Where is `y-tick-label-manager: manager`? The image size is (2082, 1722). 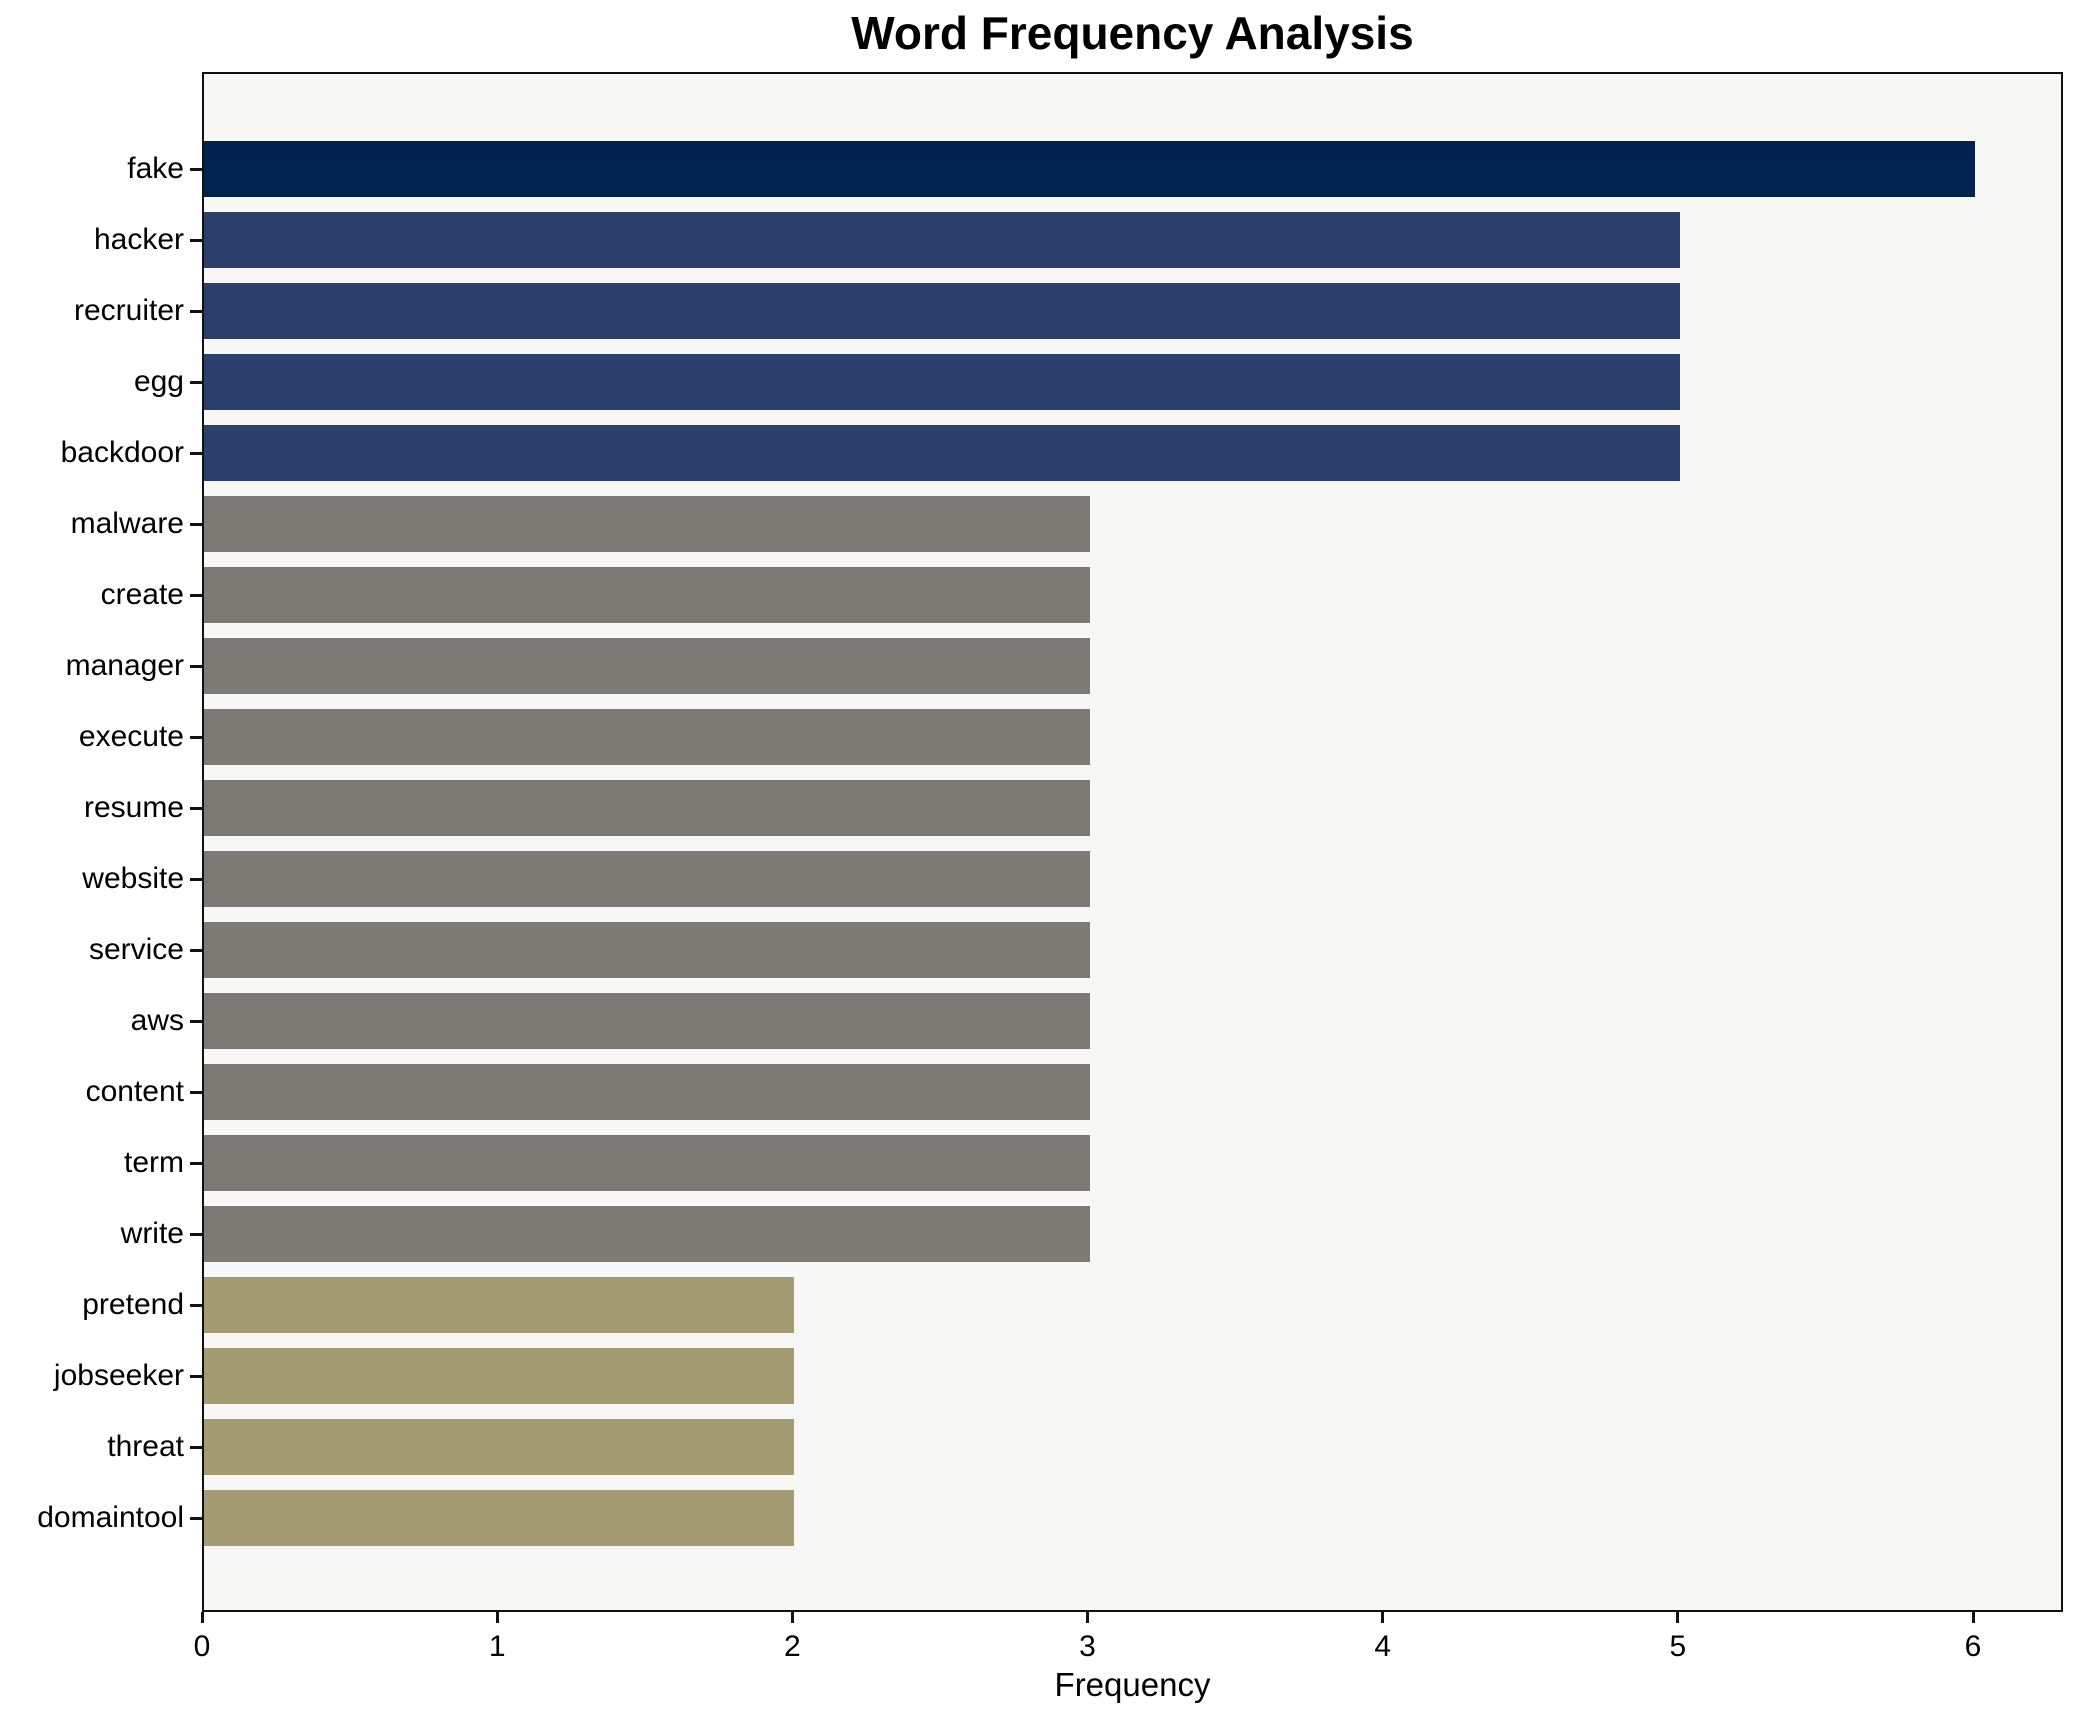 y-tick-label-manager: manager is located at coordinates (124, 665).